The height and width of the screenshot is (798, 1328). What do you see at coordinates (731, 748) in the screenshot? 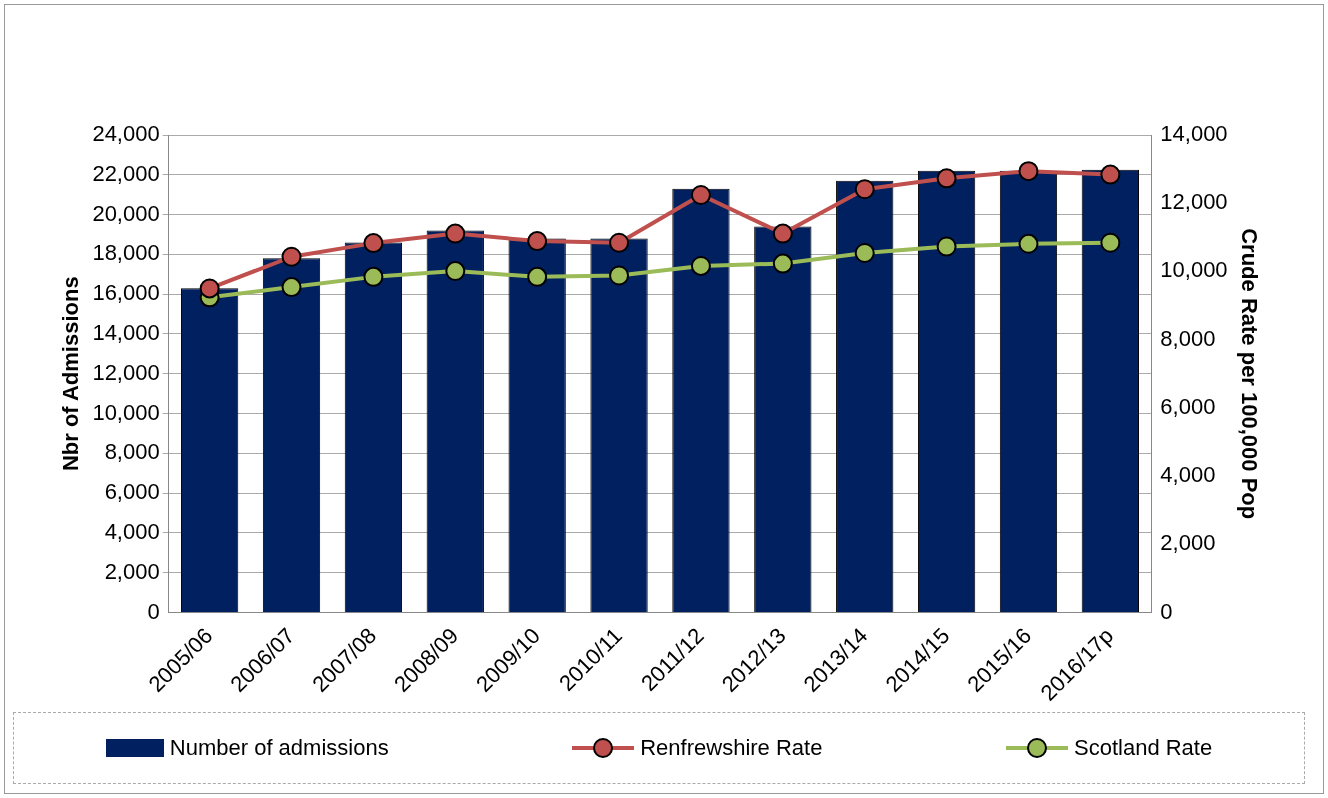
I see `legend-label: Renfrewshire Rate` at bounding box center [731, 748].